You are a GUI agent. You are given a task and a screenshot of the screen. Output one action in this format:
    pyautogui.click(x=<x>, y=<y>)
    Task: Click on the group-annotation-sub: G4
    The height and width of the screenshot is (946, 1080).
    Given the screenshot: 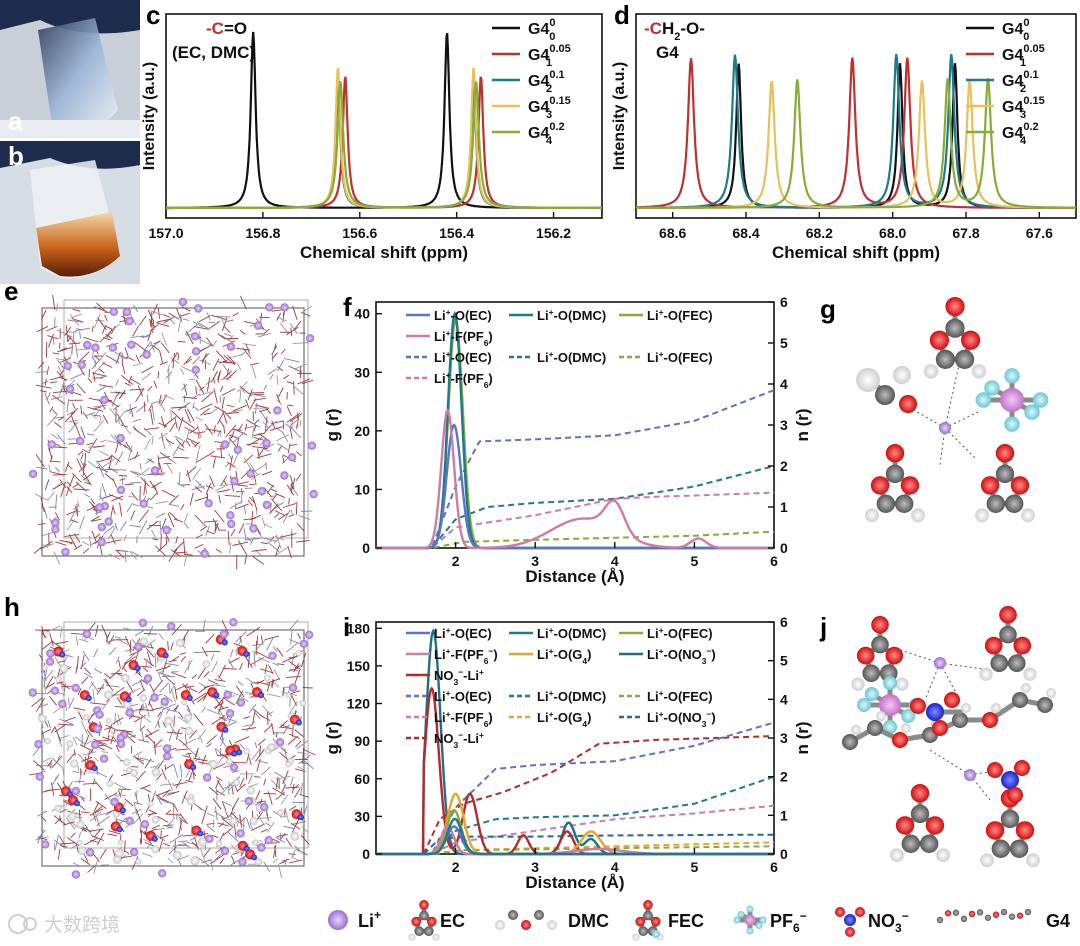 What is the action you would take?
    pyautogui.click(x=667, y=52)
    